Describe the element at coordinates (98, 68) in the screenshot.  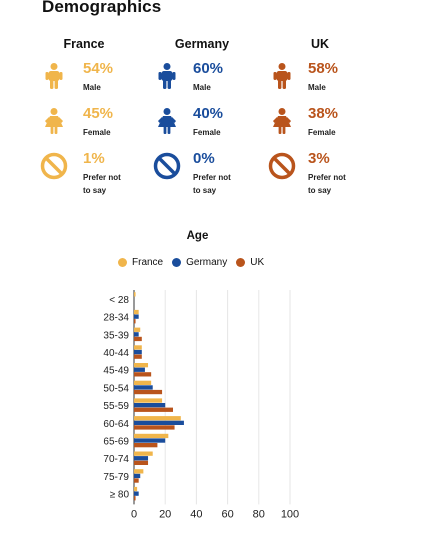
I see `stat-value: 54%` at that location.